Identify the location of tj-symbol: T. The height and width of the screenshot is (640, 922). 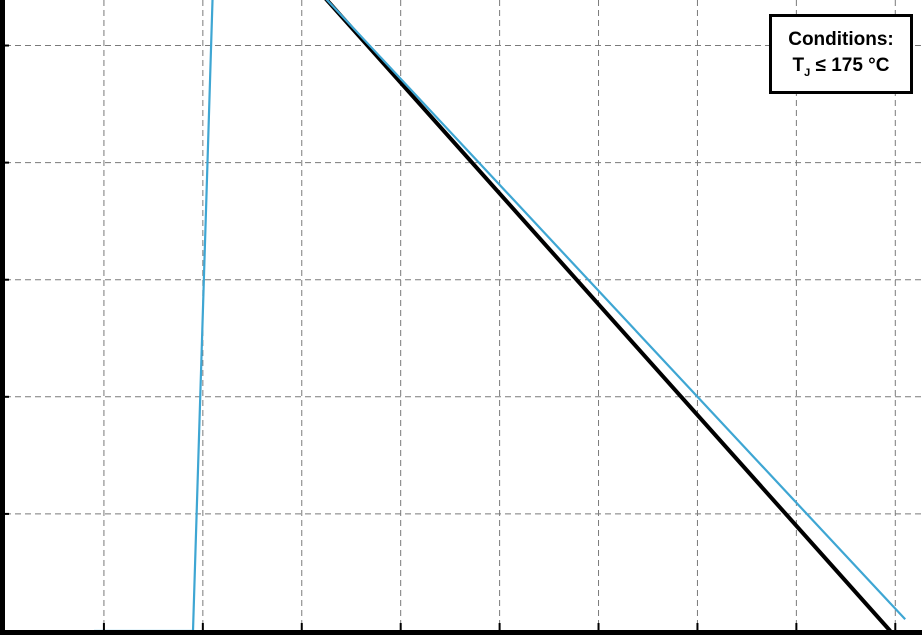
(798, 65).